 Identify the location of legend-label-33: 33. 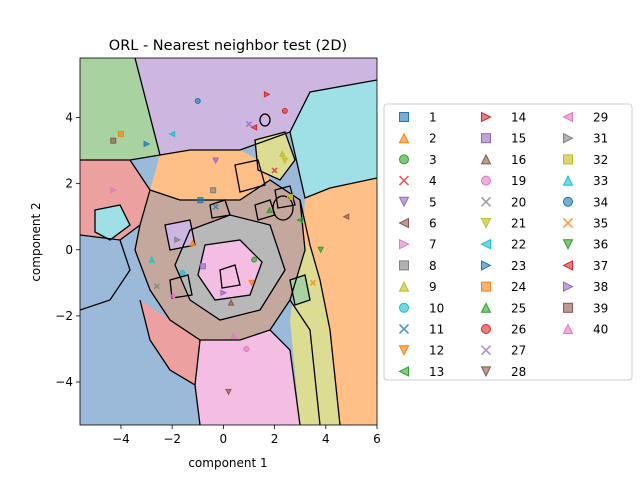
(600, 181).